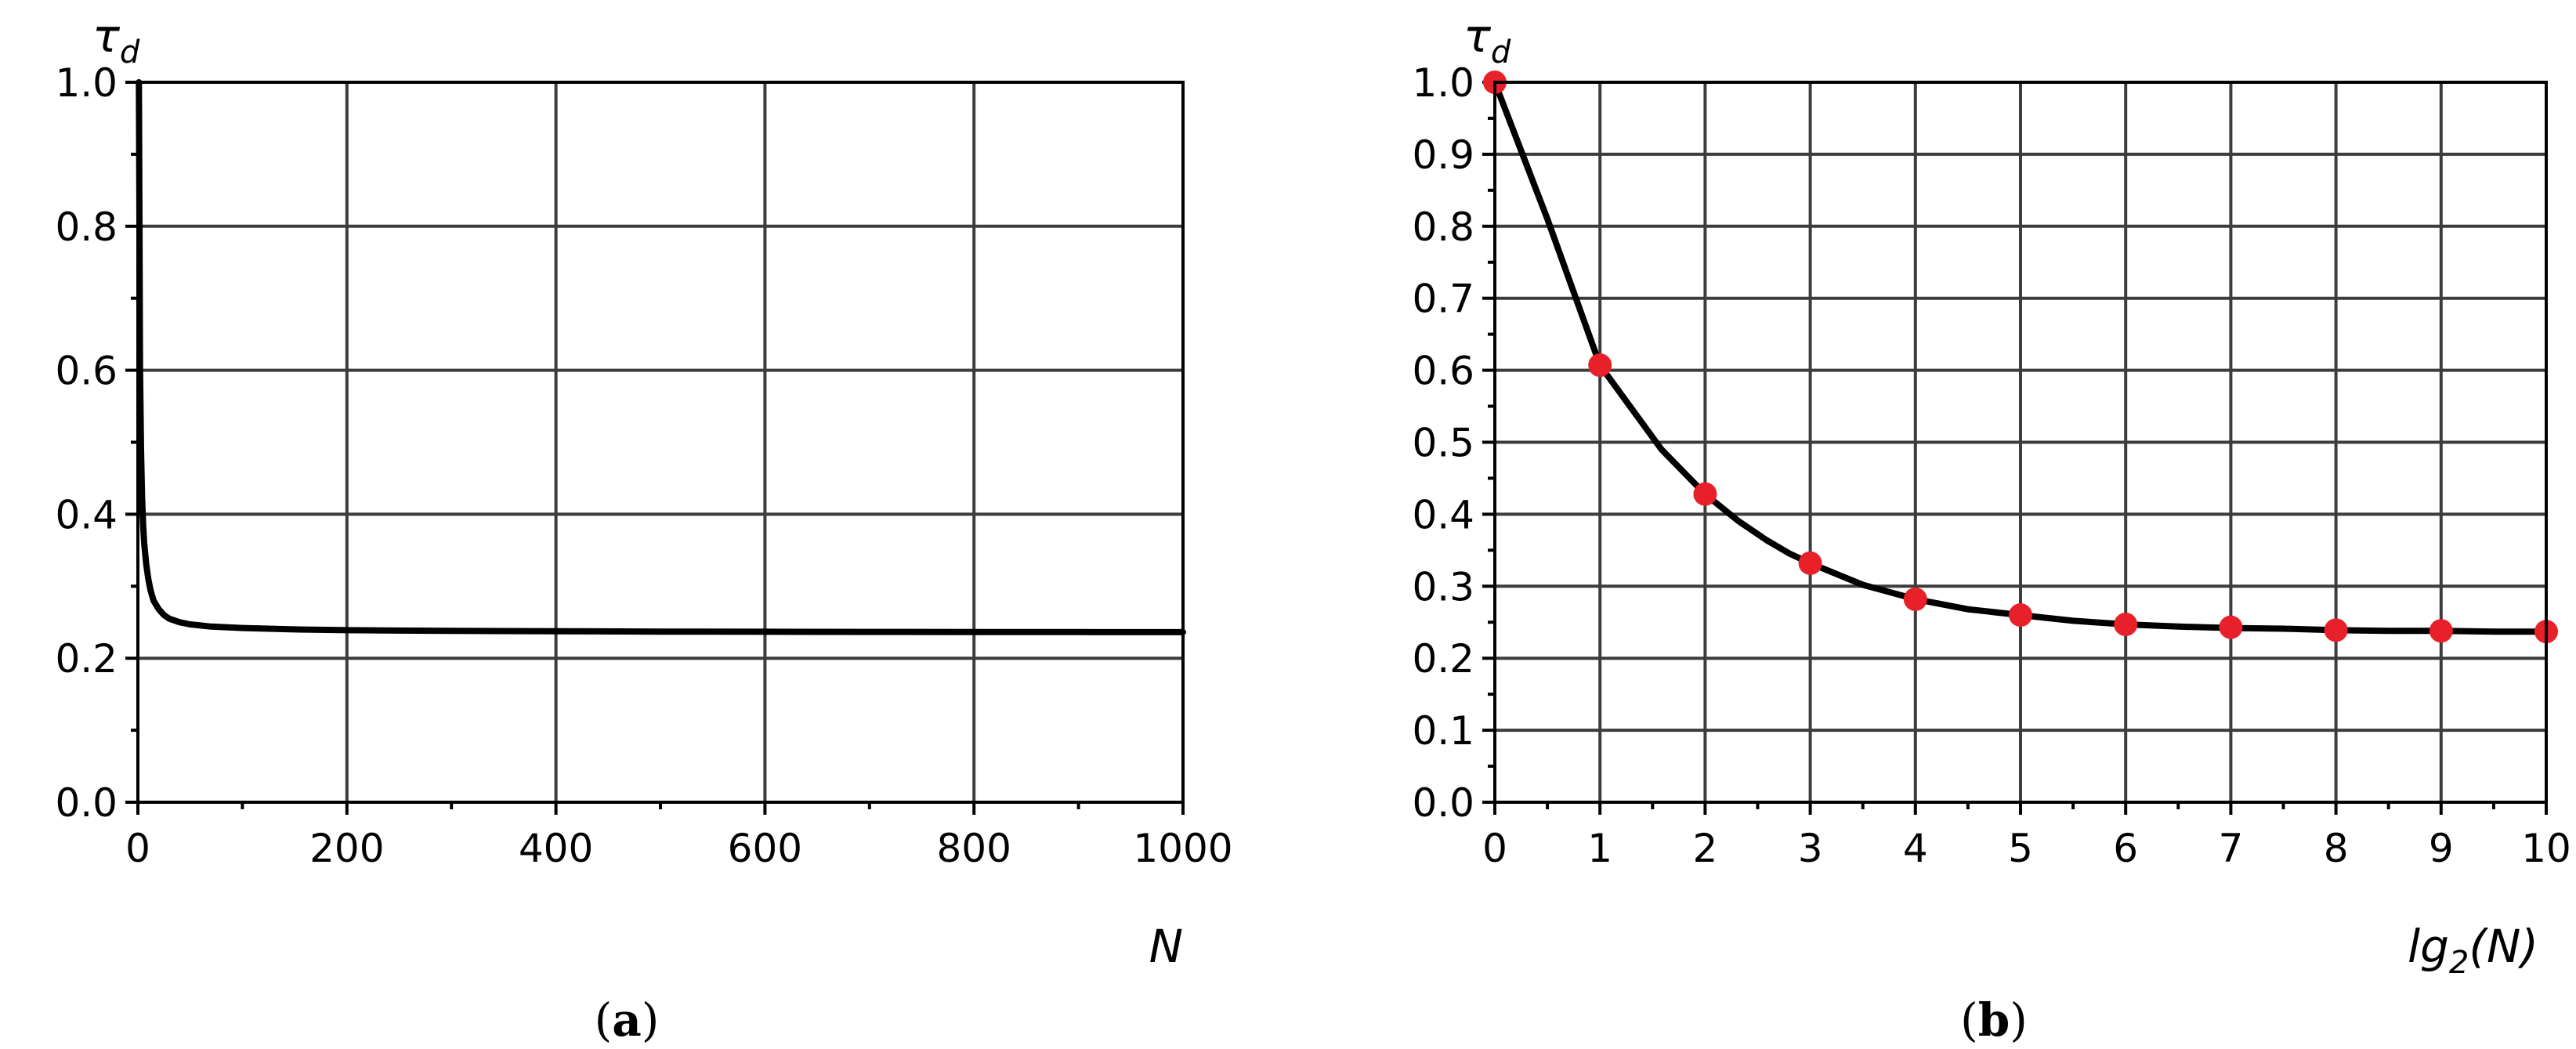 This screenshot has height=1049, width=2576. I want to click on panel-b-xtick-label: 7, so click(2230, 849).